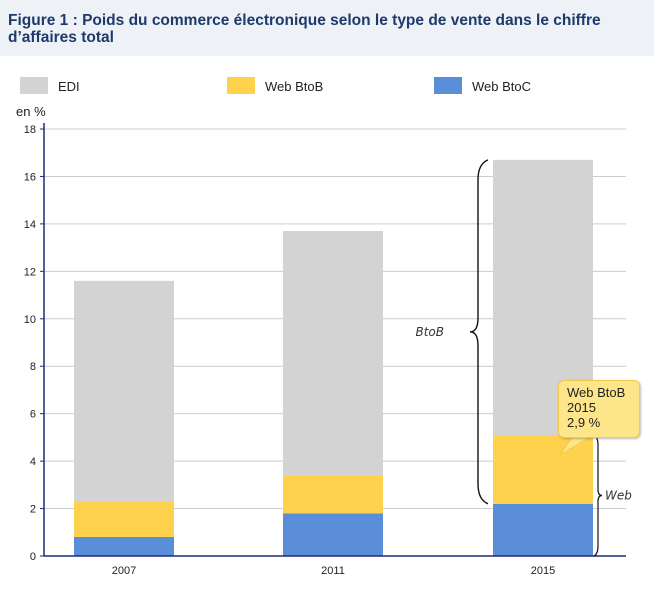 The image size is (654, 598). Describe the element at coordinates (581, 407) in the screenshot. I see `tooltip-category: 2015` at that location.